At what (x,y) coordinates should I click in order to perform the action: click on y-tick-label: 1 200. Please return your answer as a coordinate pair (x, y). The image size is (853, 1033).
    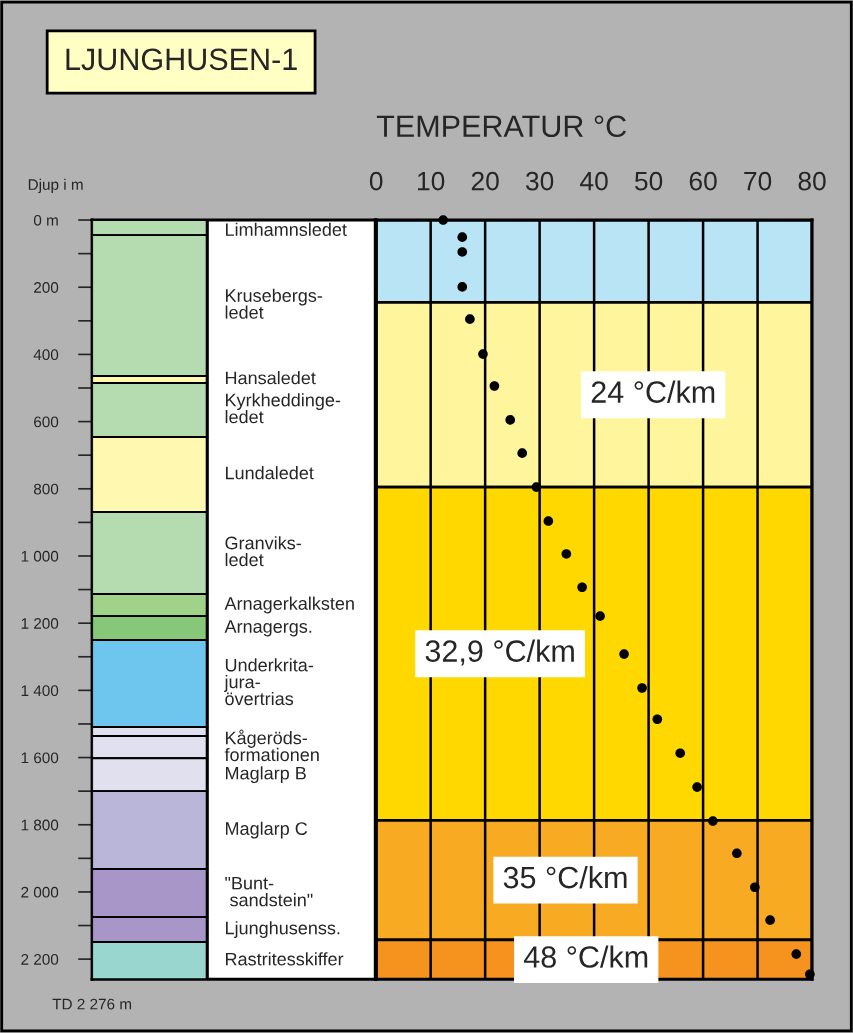
    Looking at the image, I should click on (40, 623).